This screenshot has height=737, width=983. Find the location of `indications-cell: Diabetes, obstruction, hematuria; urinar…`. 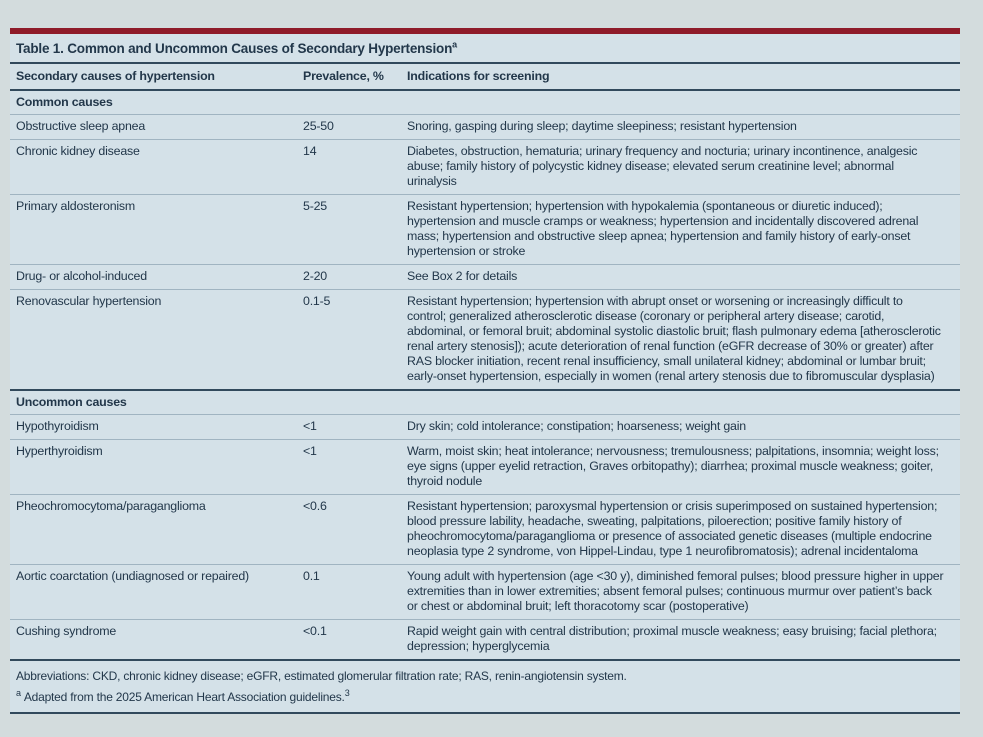

indications-cell: Diabetes, obstruction, hematuria; urinar… is located at coordinates (662, 166).